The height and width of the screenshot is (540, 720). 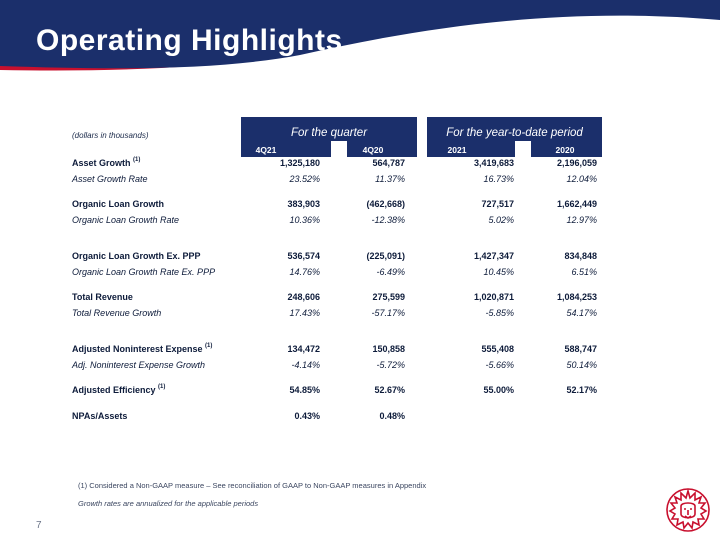 I want to click on table-cell: 834,848, so click(x=580, y=256).